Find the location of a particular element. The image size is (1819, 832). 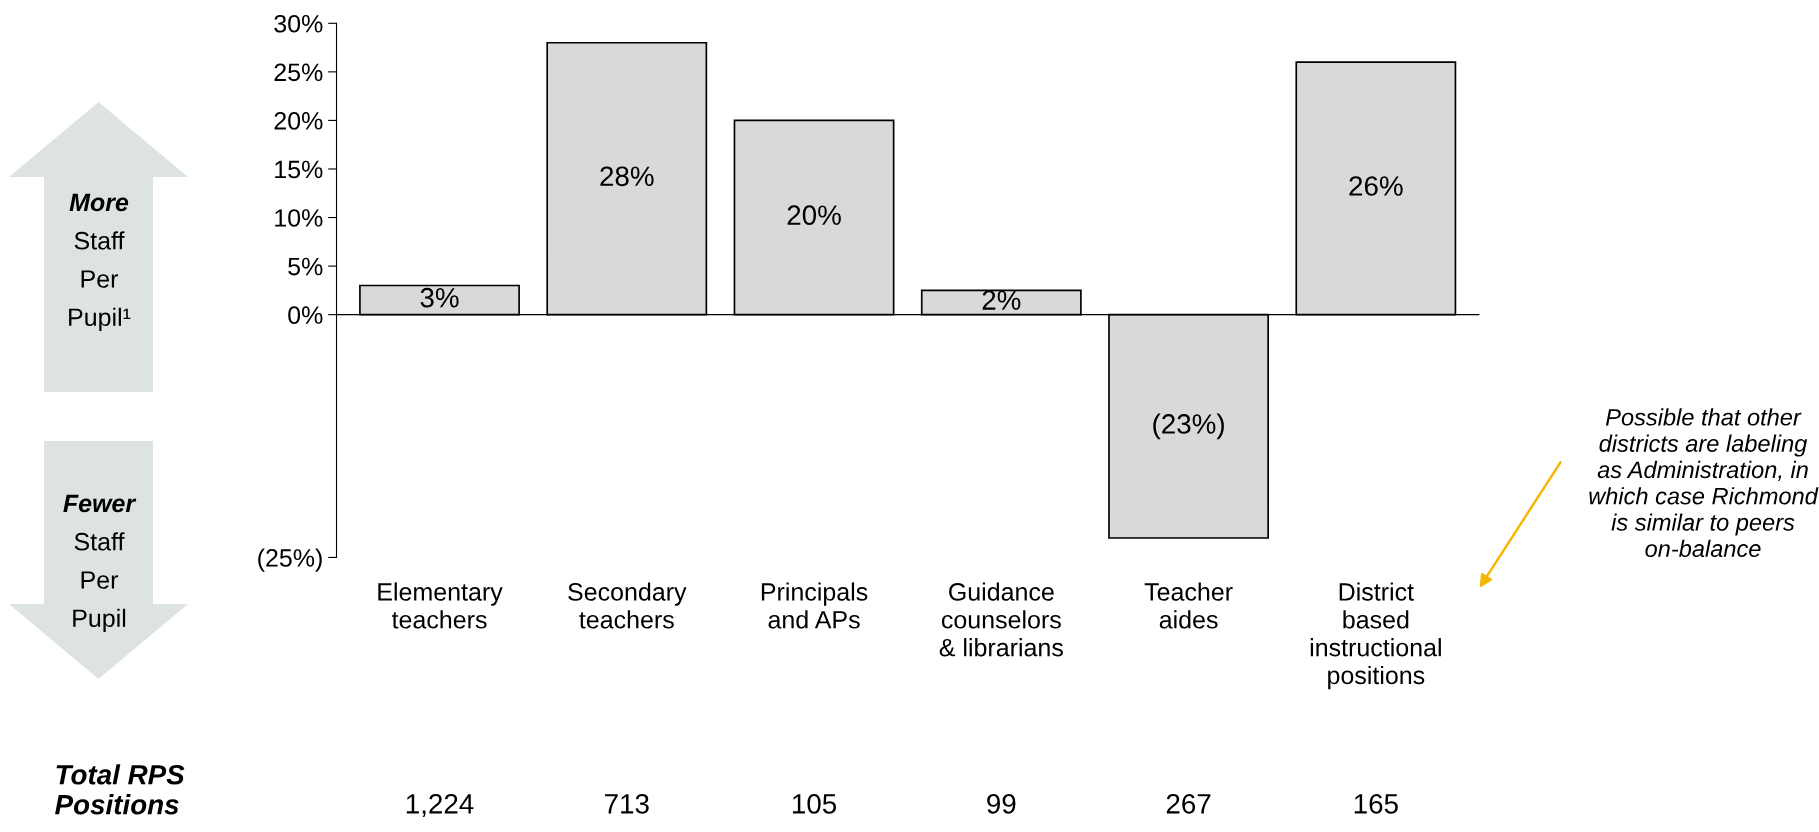

y-tick-label: (25%) is located at coordinates (290, 560).